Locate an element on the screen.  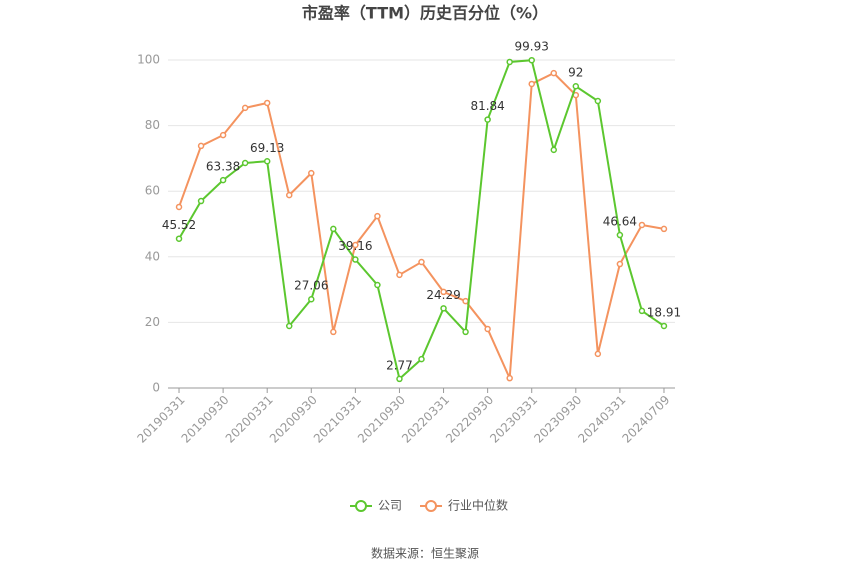
value-label: 92 is located at coordinates (575, 73).